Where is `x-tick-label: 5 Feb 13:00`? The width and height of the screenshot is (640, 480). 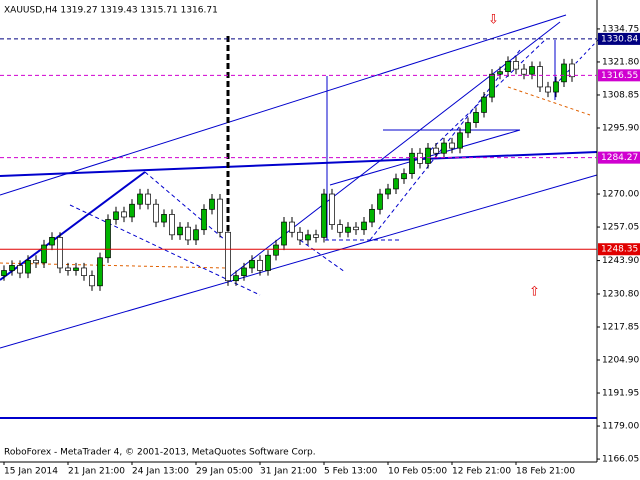 x-tick-label: 5 Feb 13:00 is located at coordinates (351, 472).